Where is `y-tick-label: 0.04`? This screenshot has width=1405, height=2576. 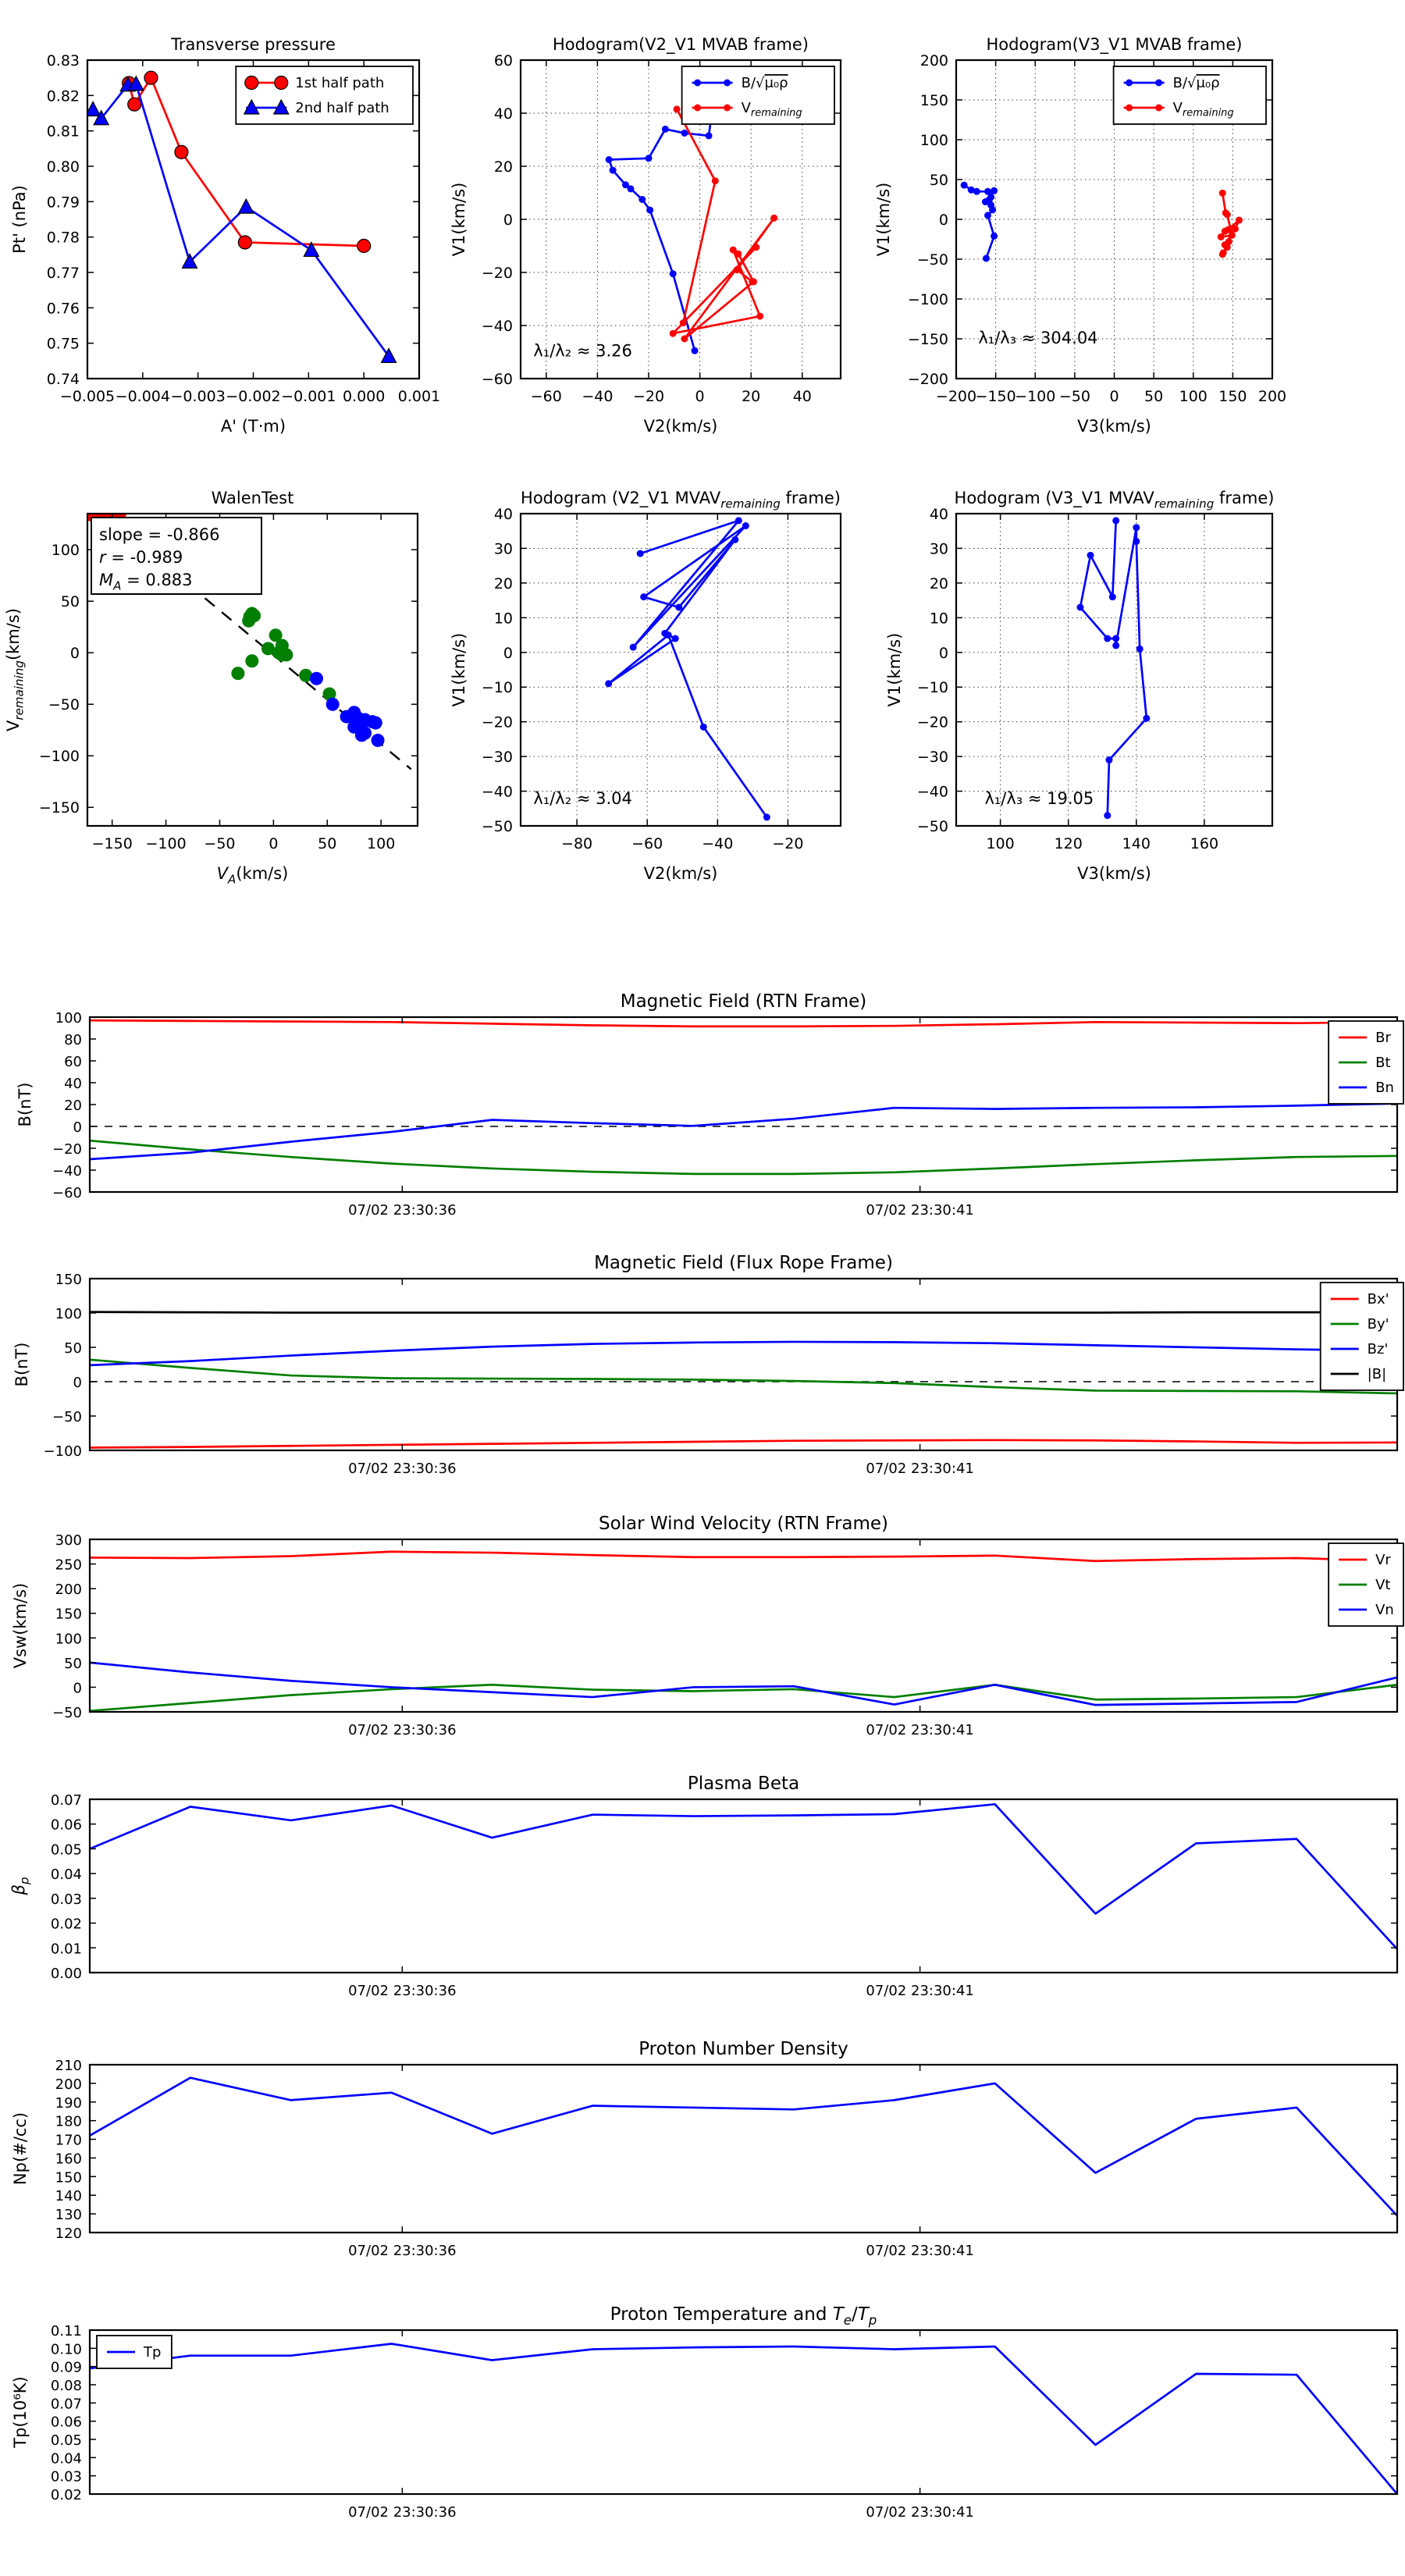
y-tick-label: 0.04 is located at coordinates (67, 1875).